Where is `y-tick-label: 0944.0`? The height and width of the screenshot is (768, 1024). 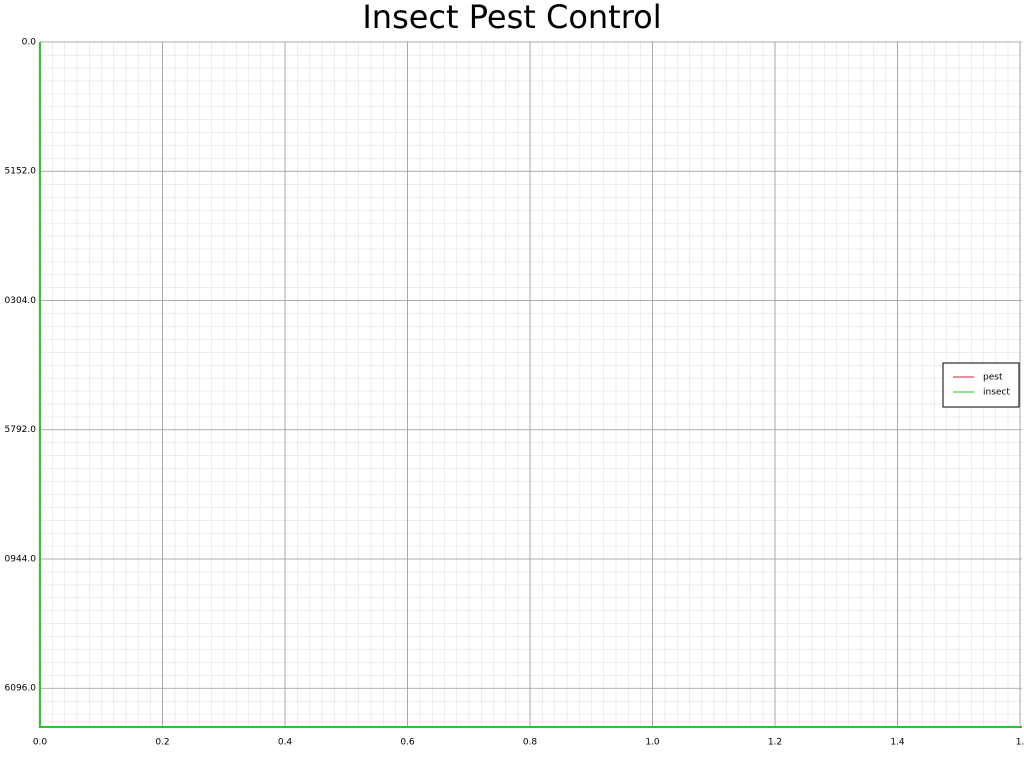 y-tick-label: 0944.0 is located at coordinates (21, 559).